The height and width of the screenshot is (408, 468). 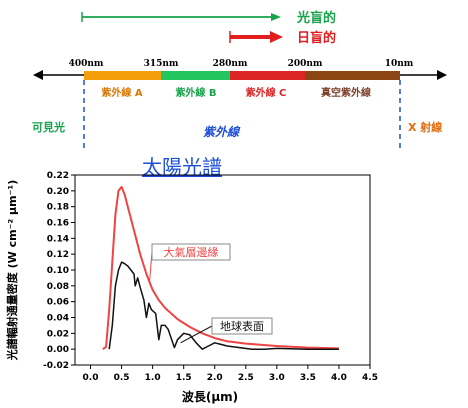 I want to click on band-label-uva: 紫外線 A, so click(x=121, y=92).